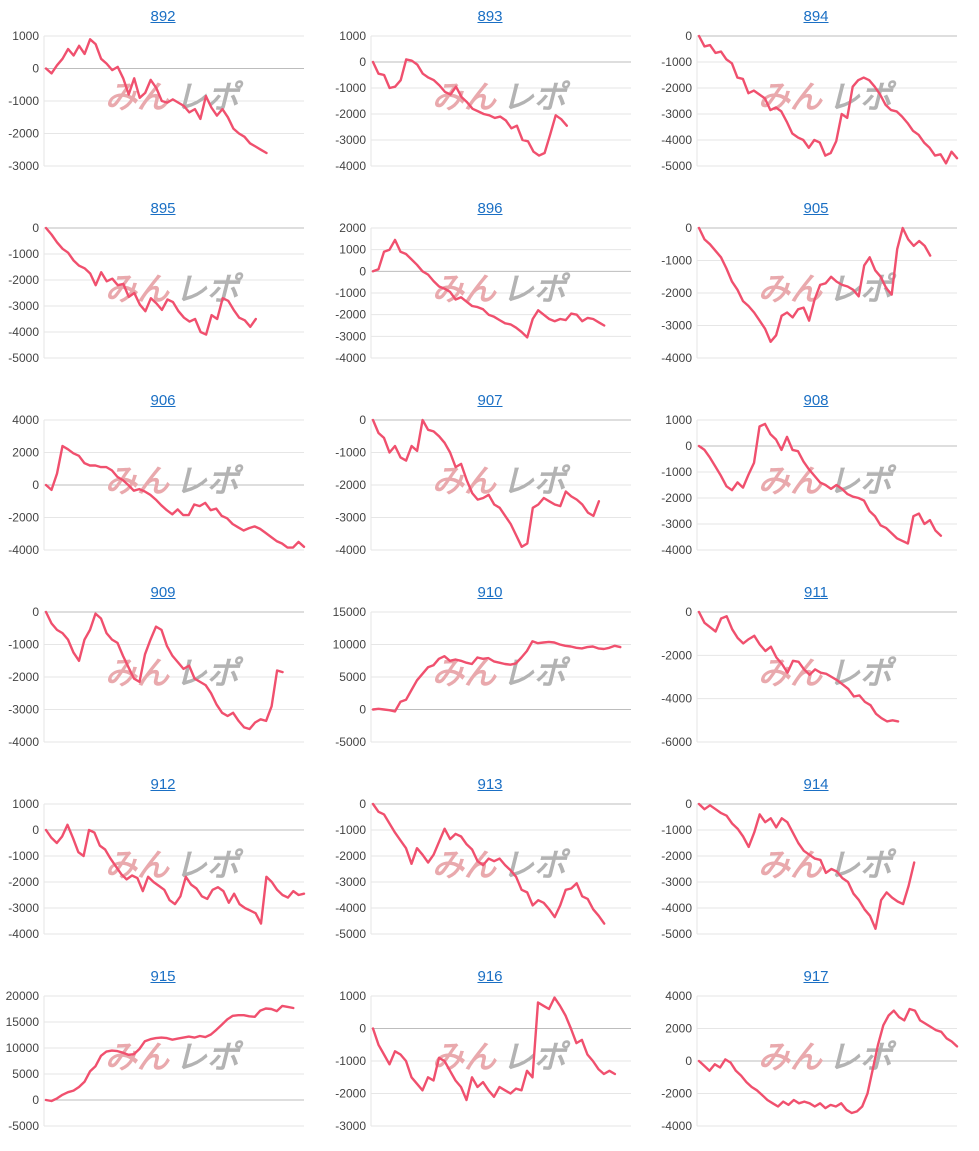 The height and width of the screenshot is (1151, 979). What do you see at coordinates (490, 208) in the screenshot?
I see `chart-title-link: 896` at bounding box center [490, 208].